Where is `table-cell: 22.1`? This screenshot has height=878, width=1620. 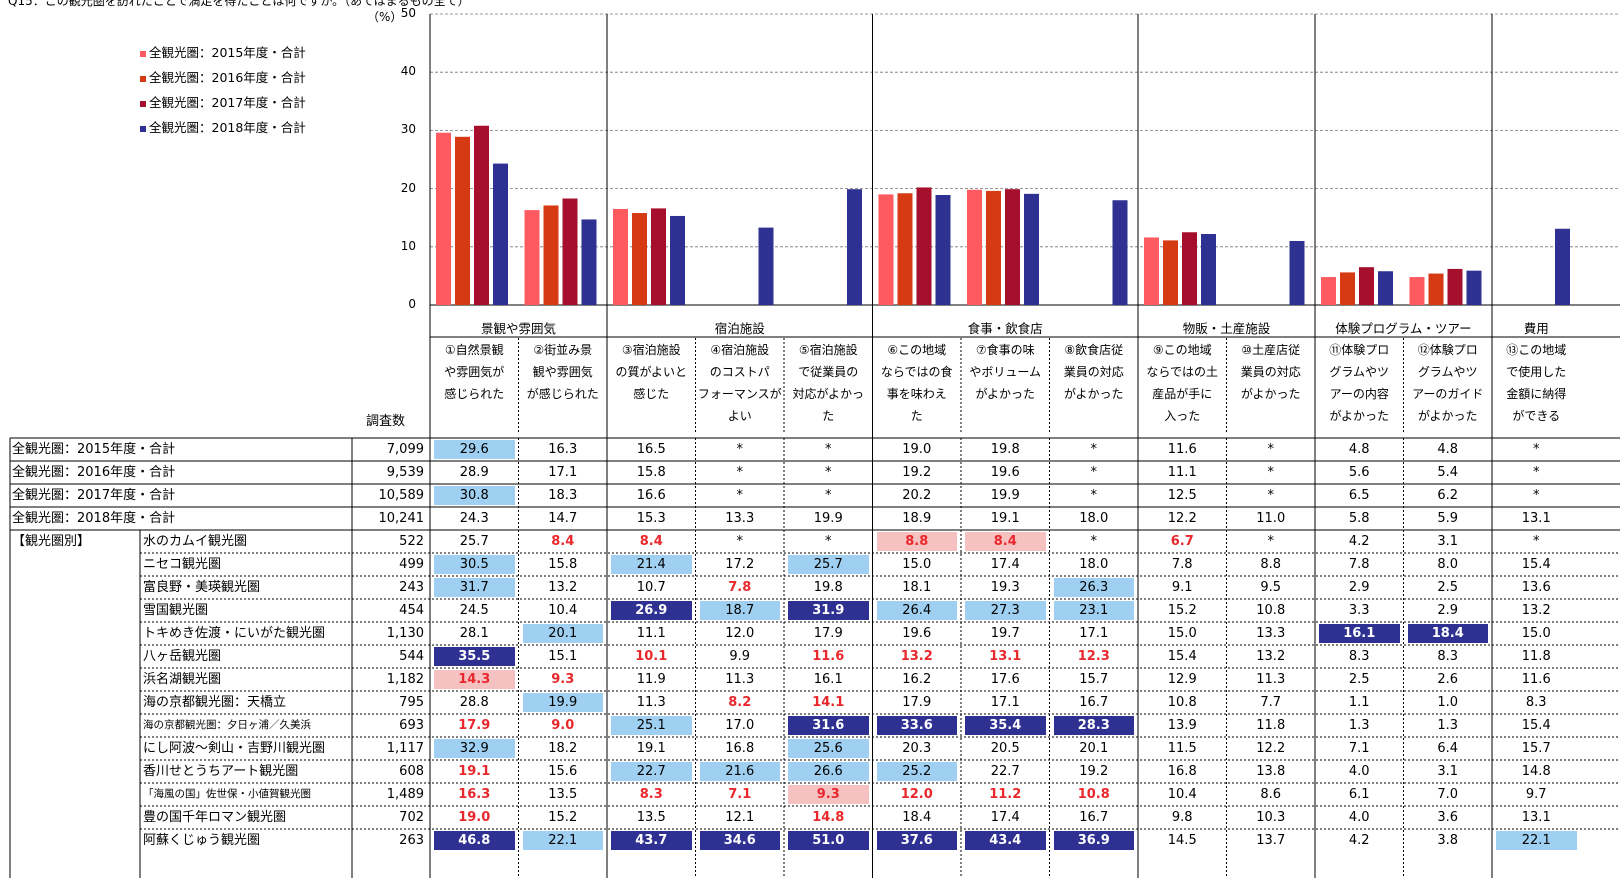 table-cell: 22.1 is located at coordinates (1536, 840).